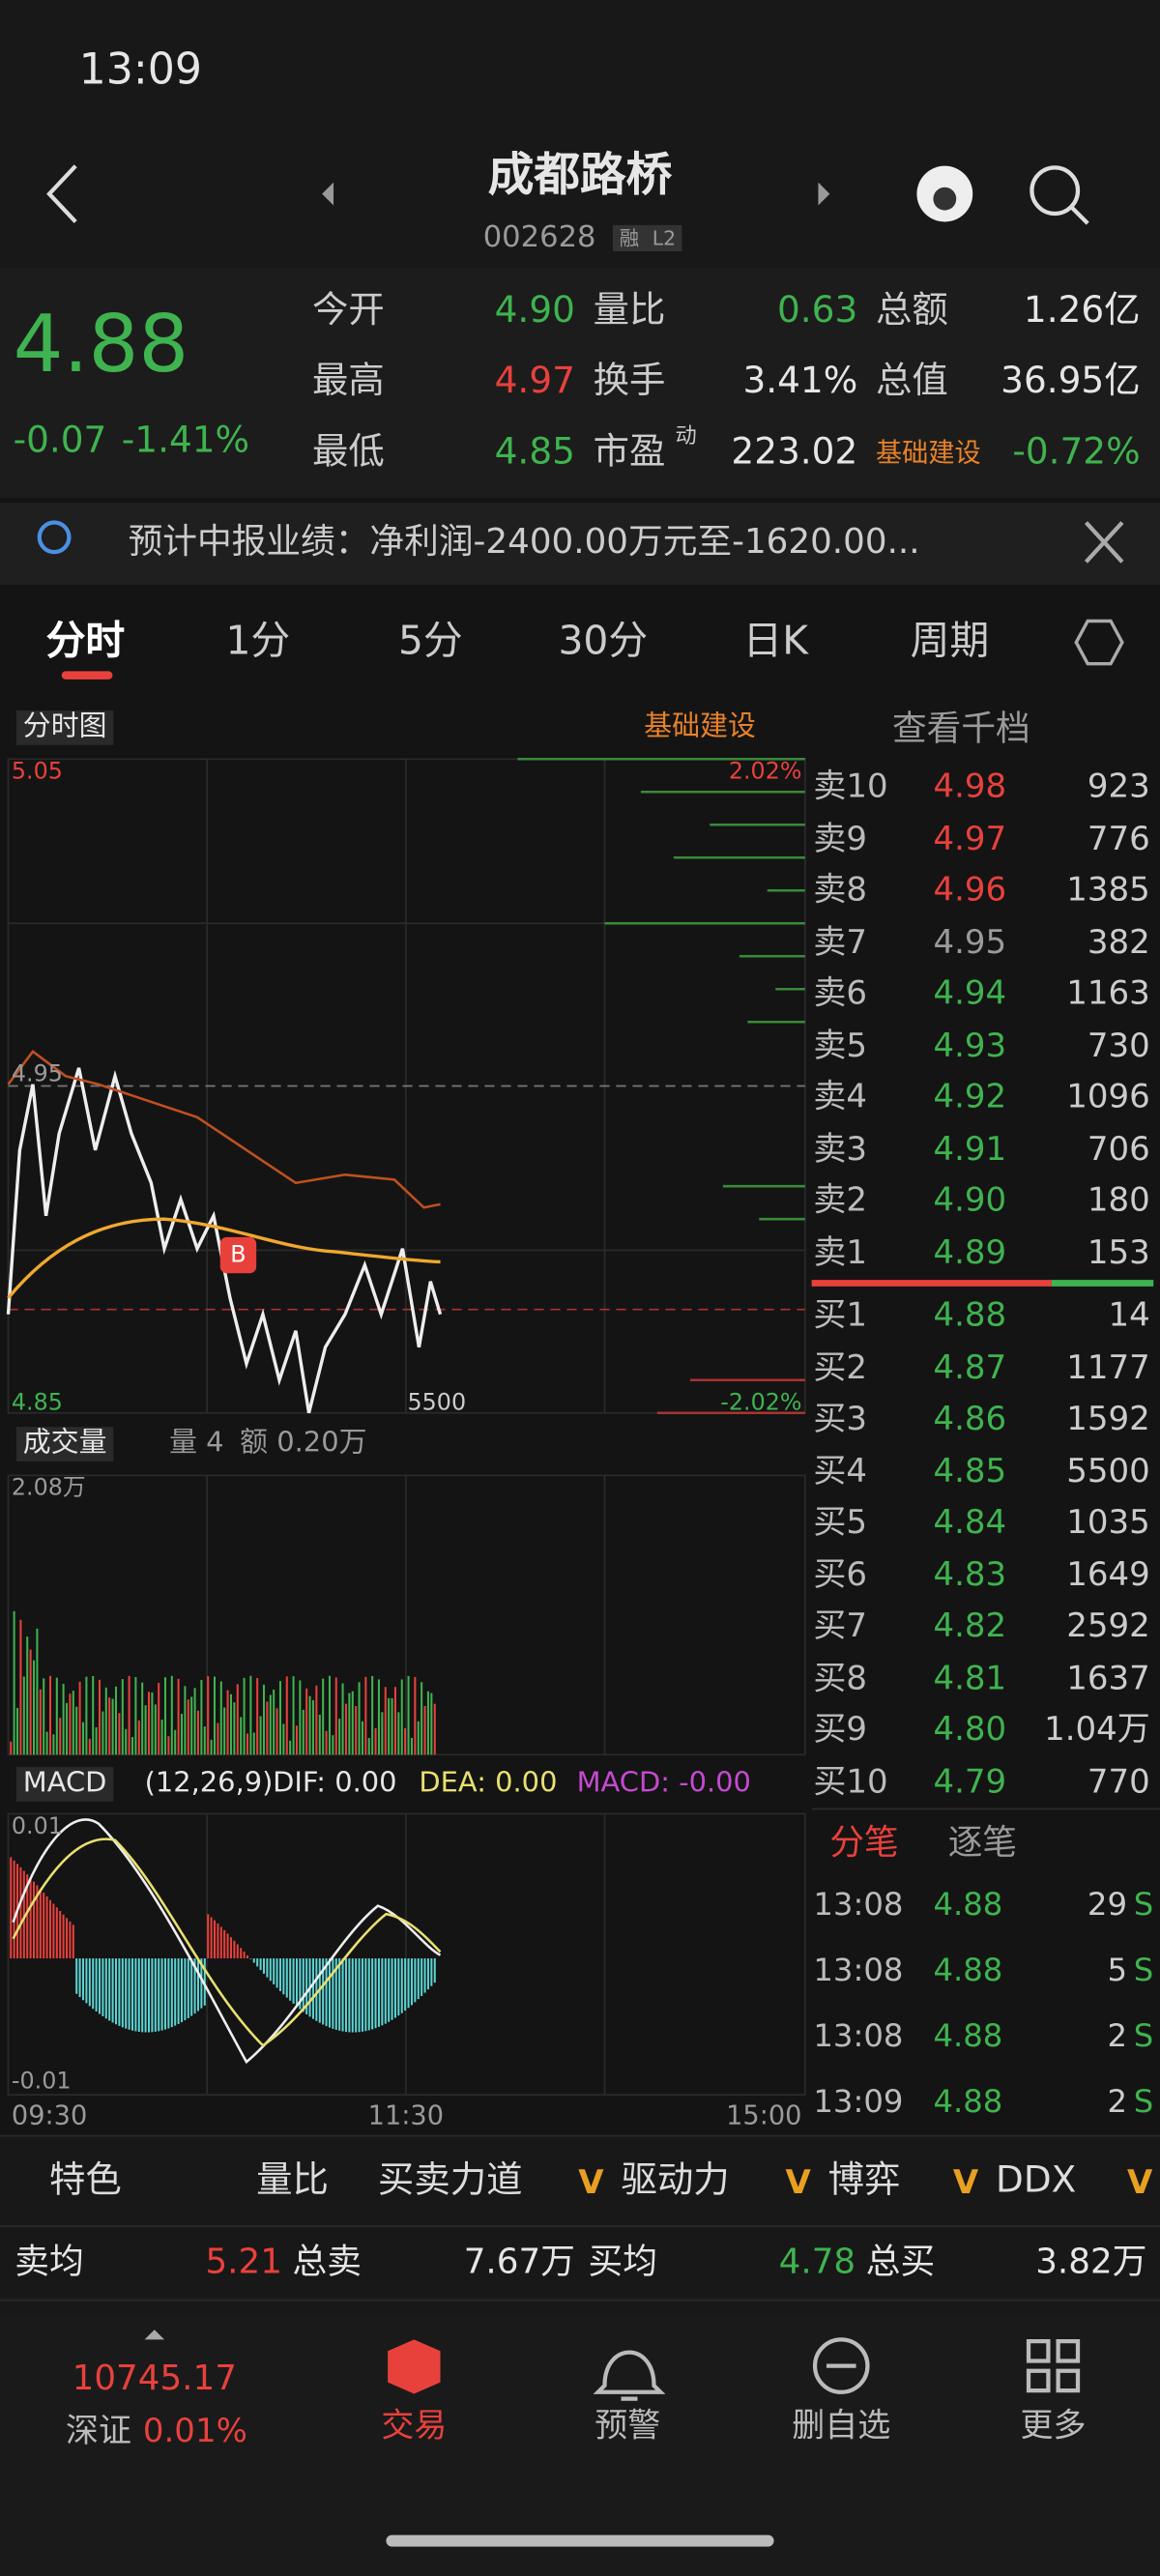 The height and width of the screenshot is (2576, 1160). What do you see at coordinates (1053, 2425) in the screenshot?
I see `nav-item: 更多` at bounding box center [1053, 2425].